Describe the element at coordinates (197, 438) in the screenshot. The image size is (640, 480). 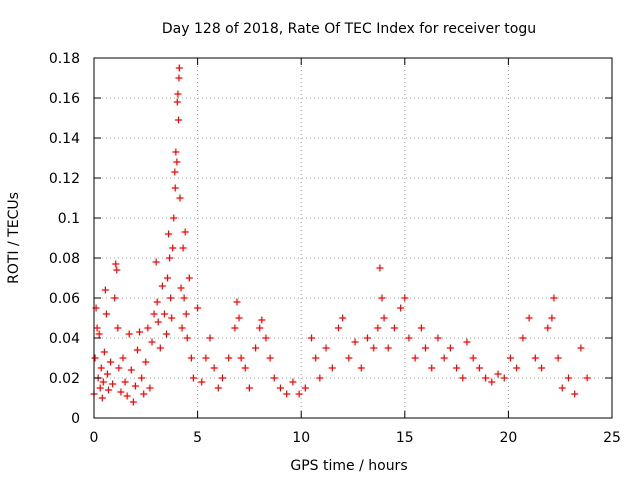
I see `x-tick-label: 5` at that location.